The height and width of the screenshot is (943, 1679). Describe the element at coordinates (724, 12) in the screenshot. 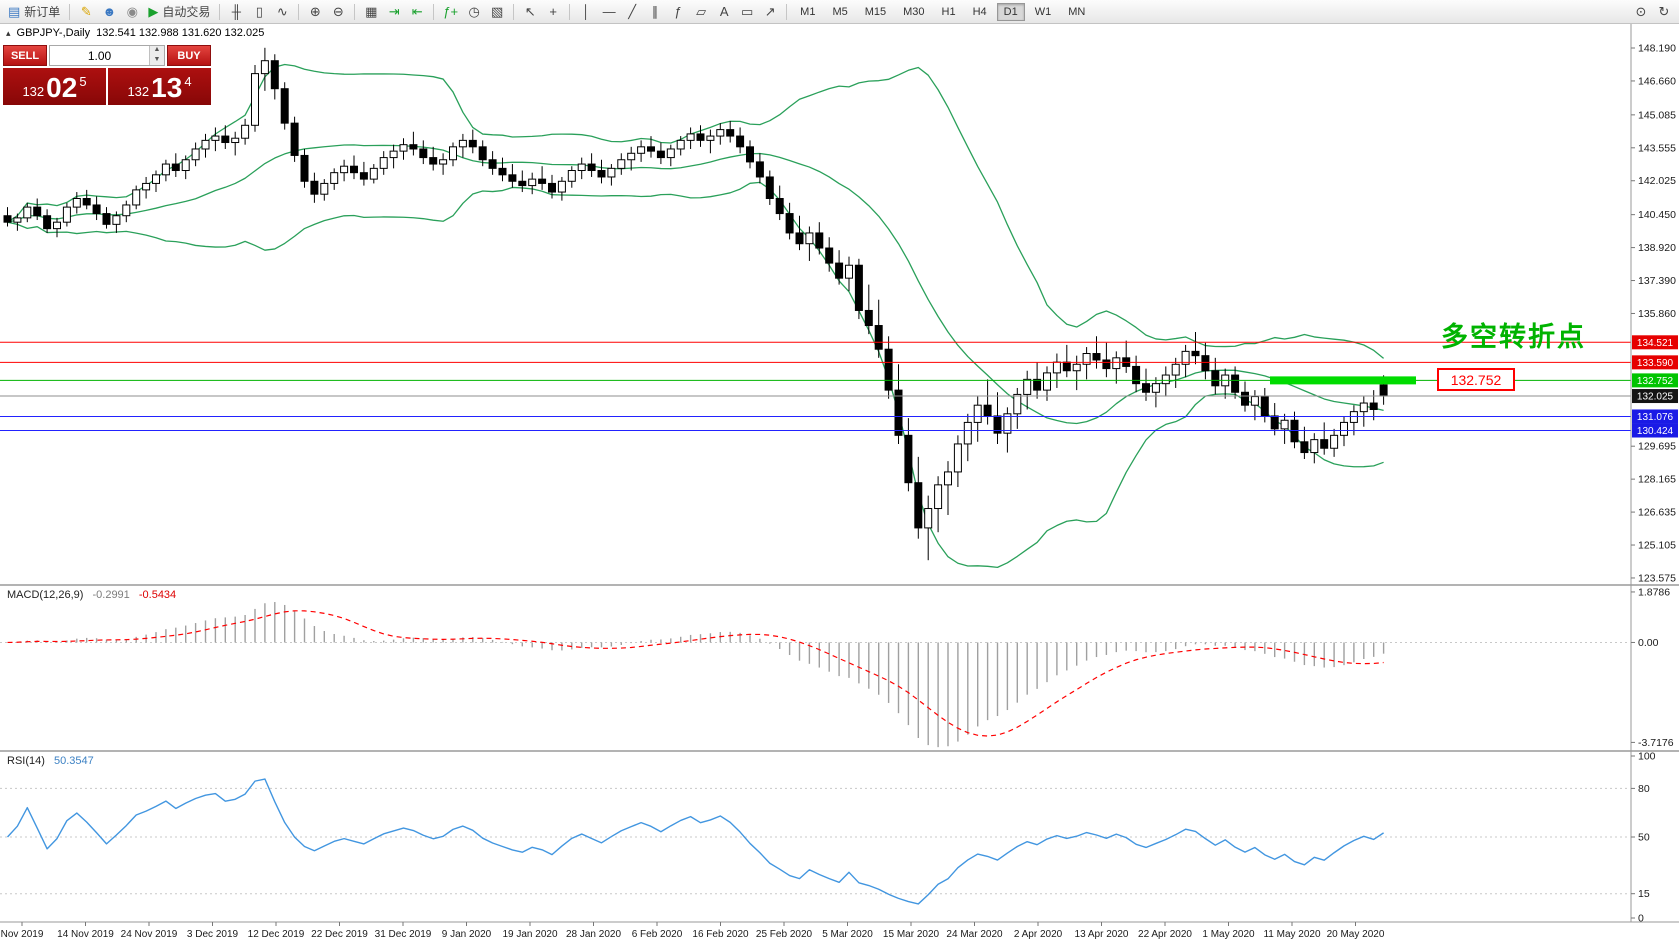

I see `toolbar-text-button: A` at that location.